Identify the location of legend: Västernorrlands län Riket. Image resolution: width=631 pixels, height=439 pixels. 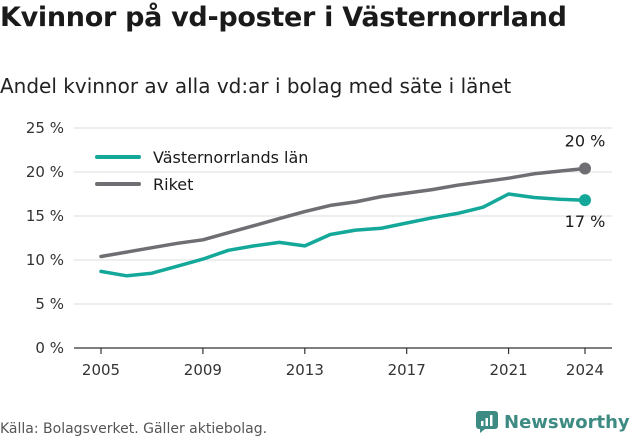
(201, 171).